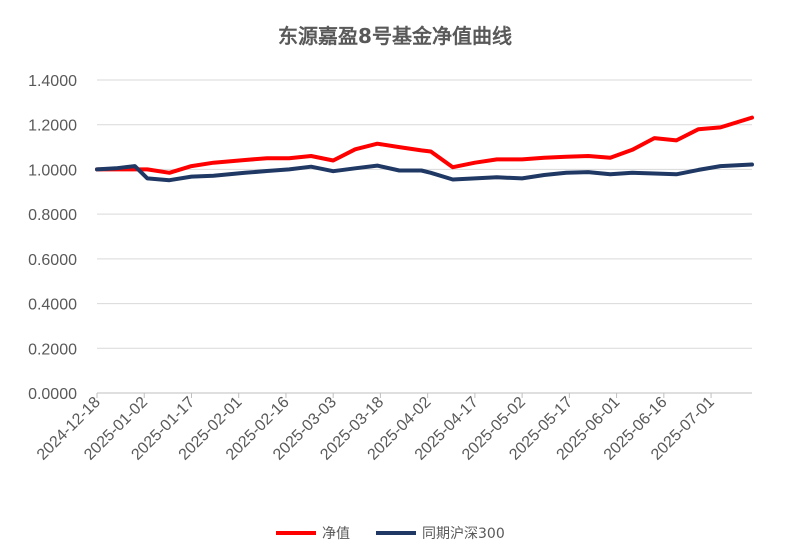 This screenshot has height=559, width=790. Describe the element at coordinates (52, 126) in the screenshot. I see `y-tick-label: 1.2000` at that location.